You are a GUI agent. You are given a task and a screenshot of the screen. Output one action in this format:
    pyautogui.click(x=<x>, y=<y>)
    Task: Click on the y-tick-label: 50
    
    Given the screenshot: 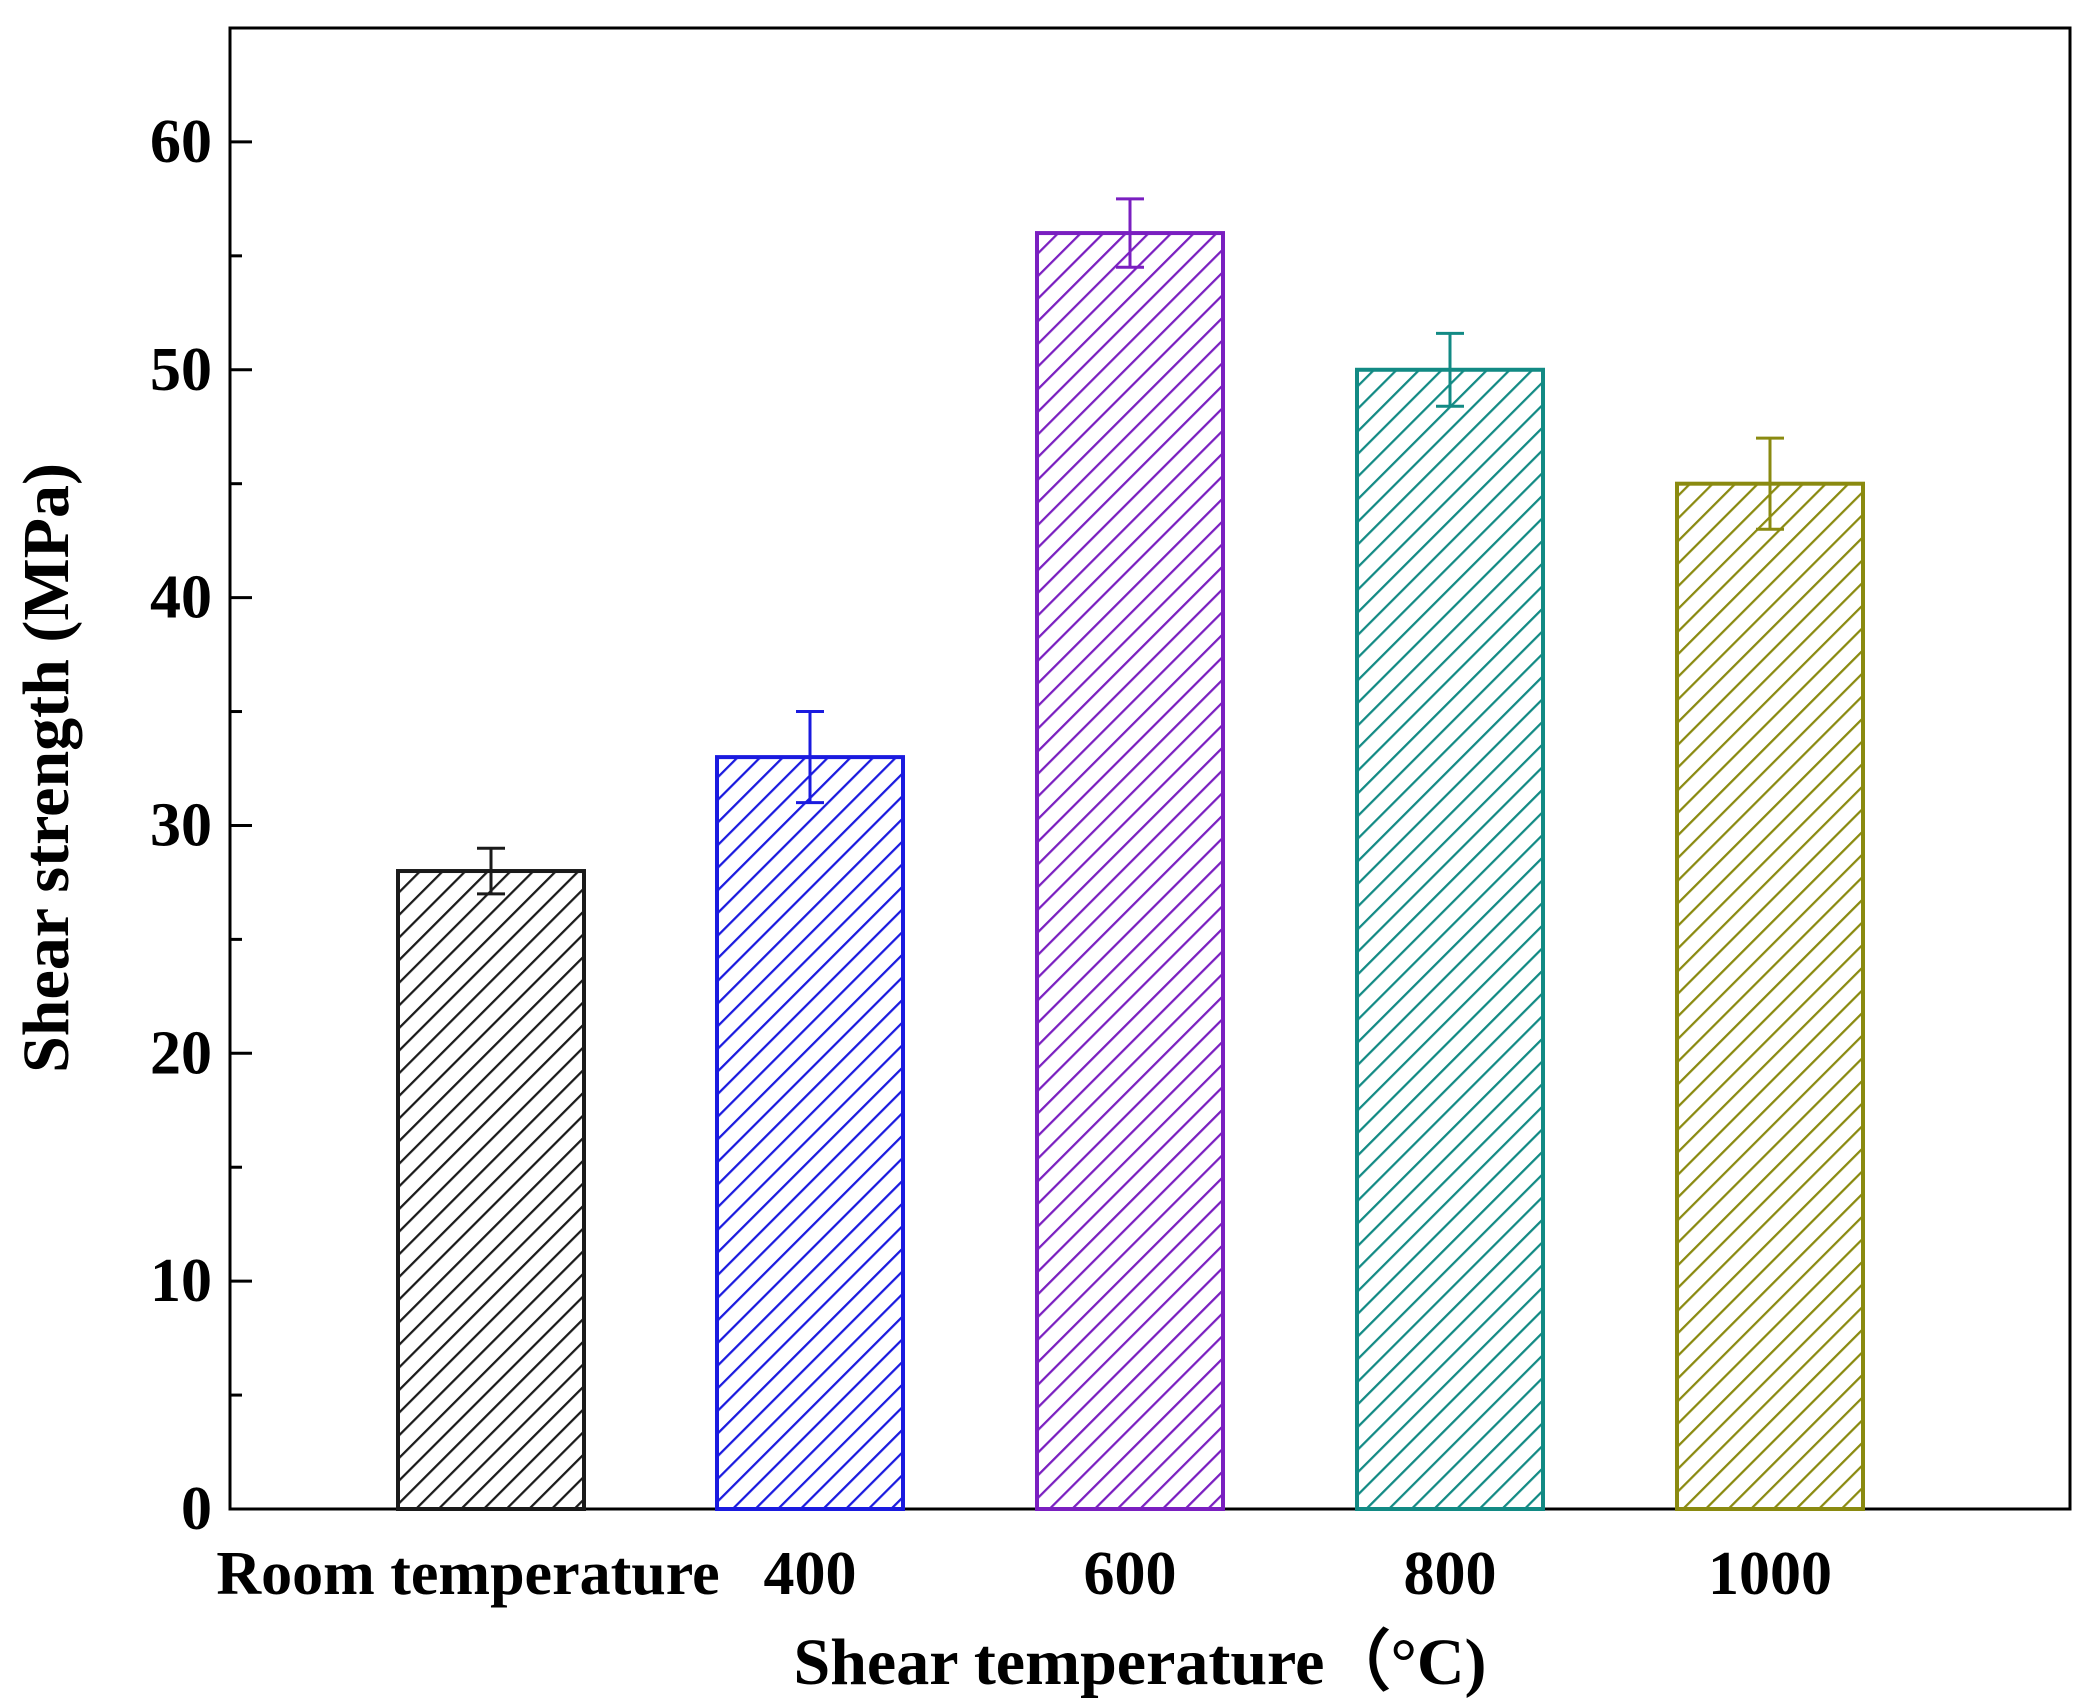 What is the action you would take?
    pyautogui.click(x=181, y=370)
    